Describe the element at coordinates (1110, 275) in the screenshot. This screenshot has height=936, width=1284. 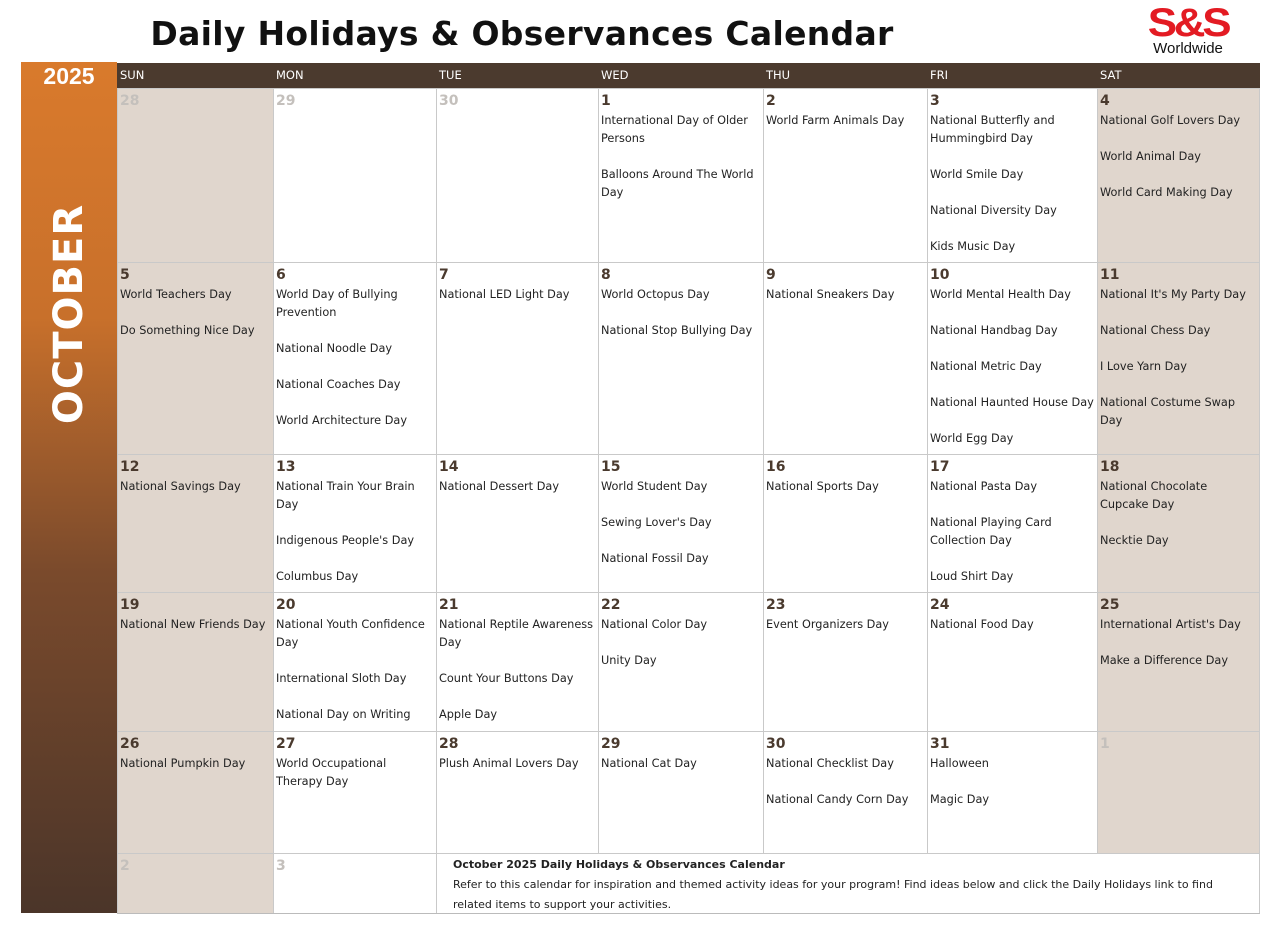
I see `day-number: 11` at that location.